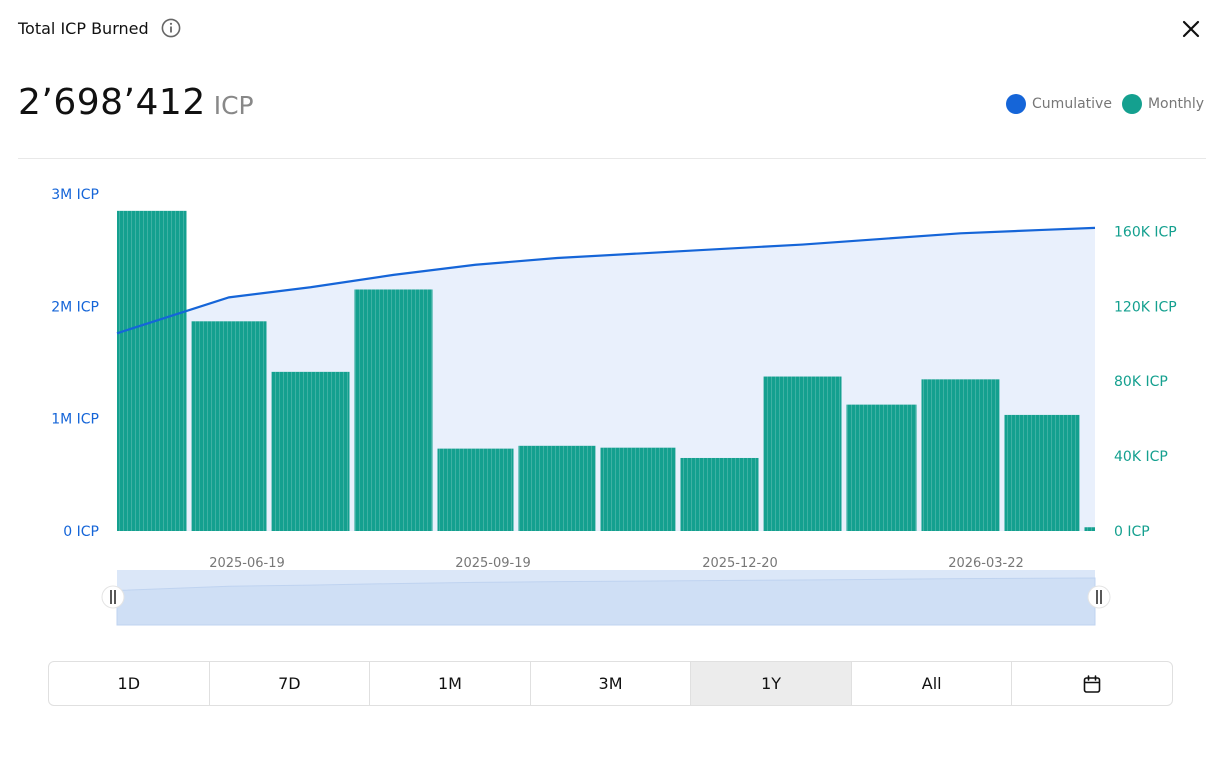 This screenshot has width=1224, height=773. What do you see at coordinates (1145, 307) in the screenshot?
I see `right-axis-tick-label: 120K ICP` at bounding box center [1145, 307].